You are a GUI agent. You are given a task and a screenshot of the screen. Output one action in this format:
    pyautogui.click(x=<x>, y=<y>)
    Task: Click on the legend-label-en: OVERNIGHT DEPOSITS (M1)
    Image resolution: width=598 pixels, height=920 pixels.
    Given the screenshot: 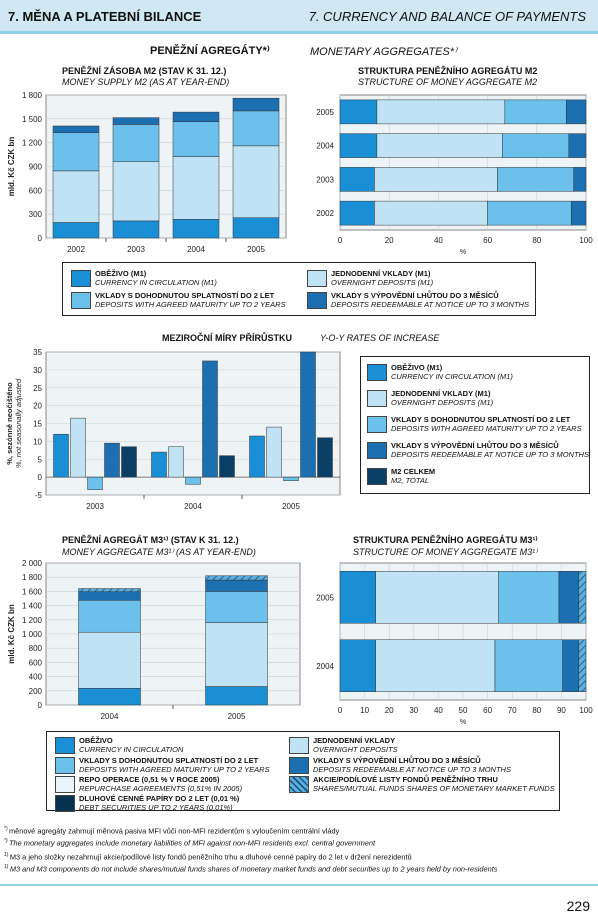 What is the action you would take?
    pyautogui.click(x=382, y=282)
    